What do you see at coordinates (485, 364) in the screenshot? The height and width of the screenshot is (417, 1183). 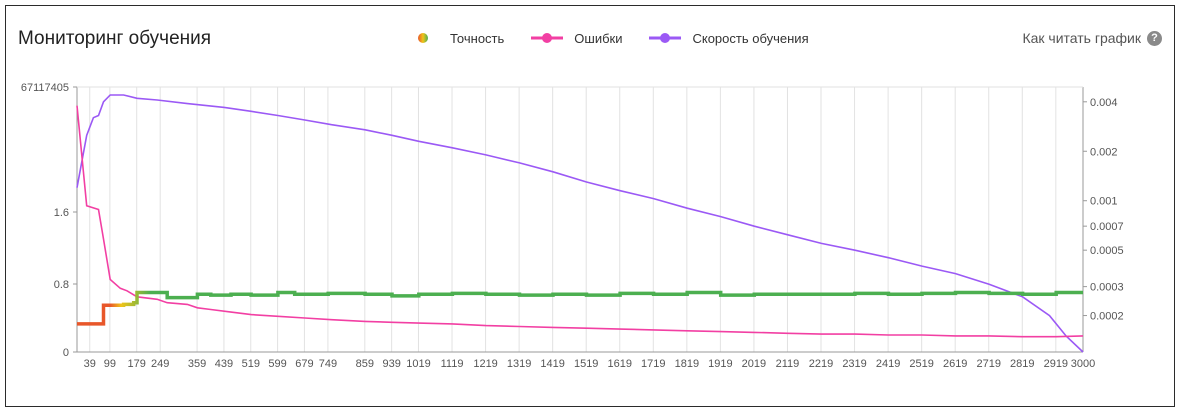 I see `x-tick-label: 1219` at bounding box center [485, 364].